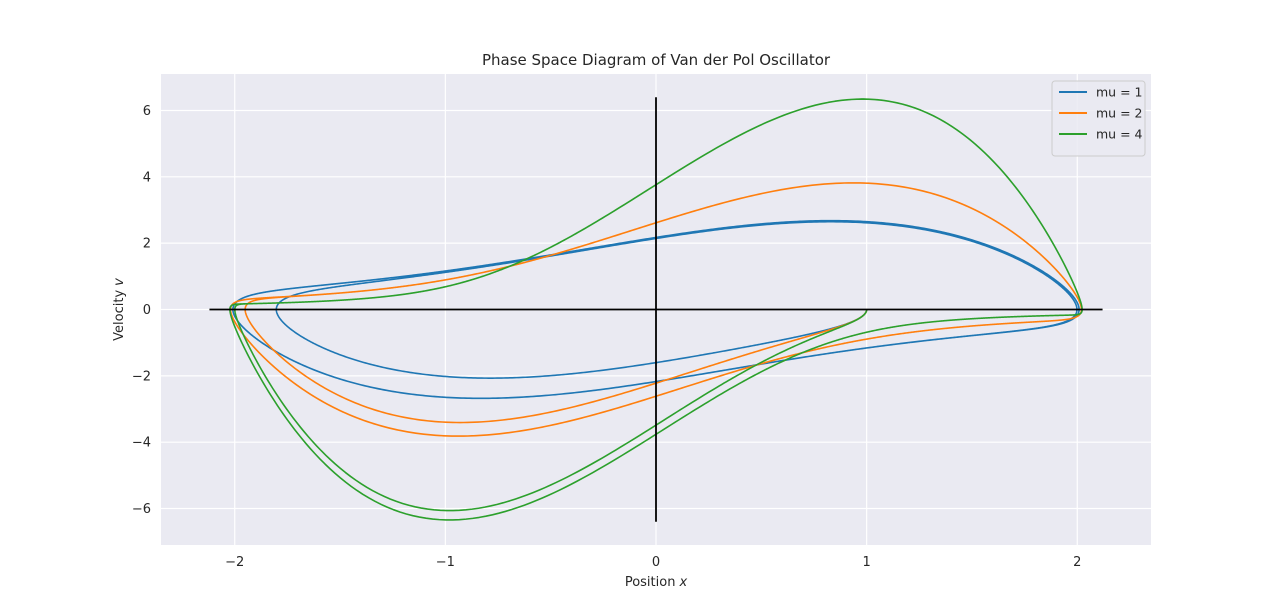  Describe the element at coordinates (119, 282) in the screenshot. I see `y-axis-label-var: v` at that location.